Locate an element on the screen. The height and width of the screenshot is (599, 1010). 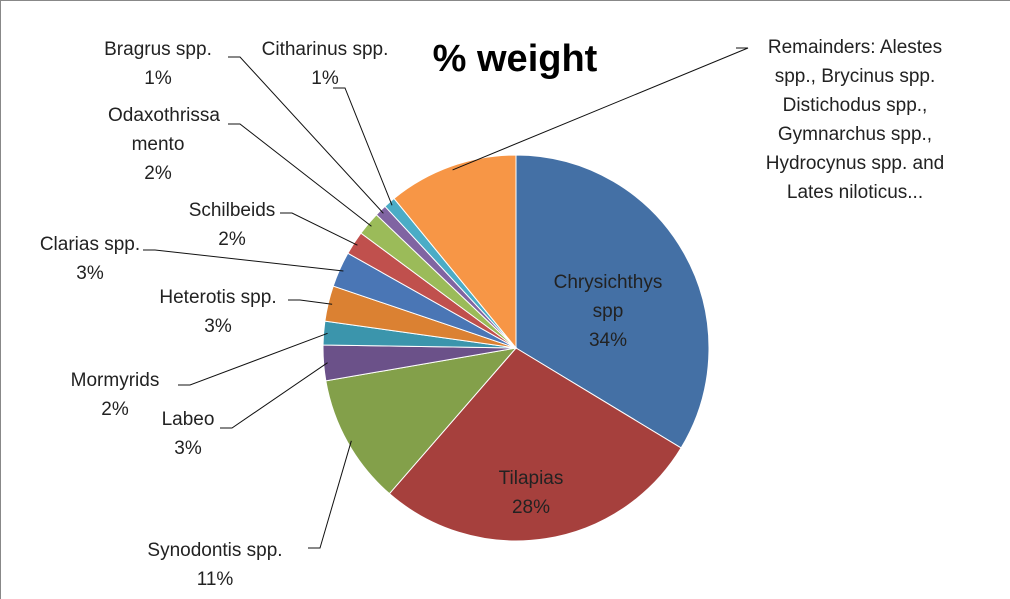
slice-label: Chrysichthys spp 34% is located at coordinates (608, 311).